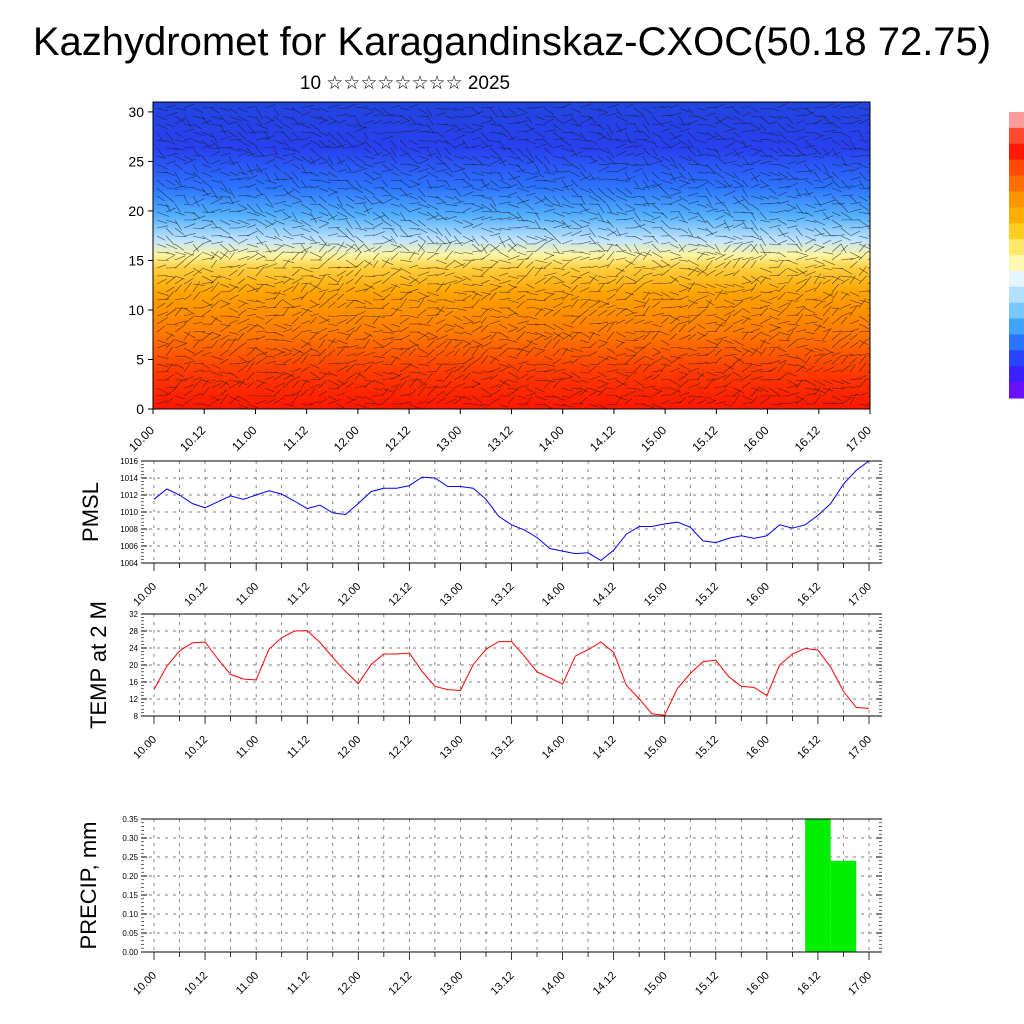 The image size is (1024, 1024). I want to click on x-tick-label: 14.00, so click(551, 438).